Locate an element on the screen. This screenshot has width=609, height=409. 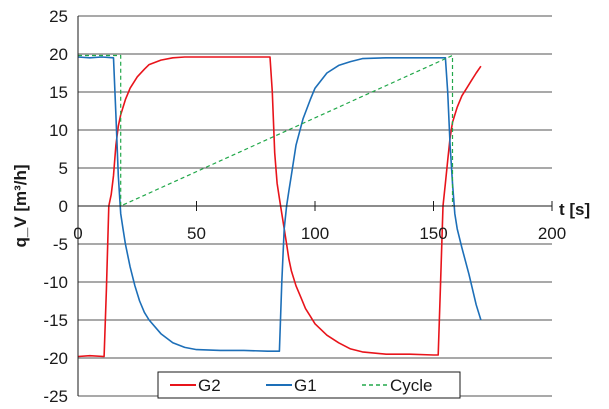
y-tick-label: 25 is located at coordinates (58, 16).